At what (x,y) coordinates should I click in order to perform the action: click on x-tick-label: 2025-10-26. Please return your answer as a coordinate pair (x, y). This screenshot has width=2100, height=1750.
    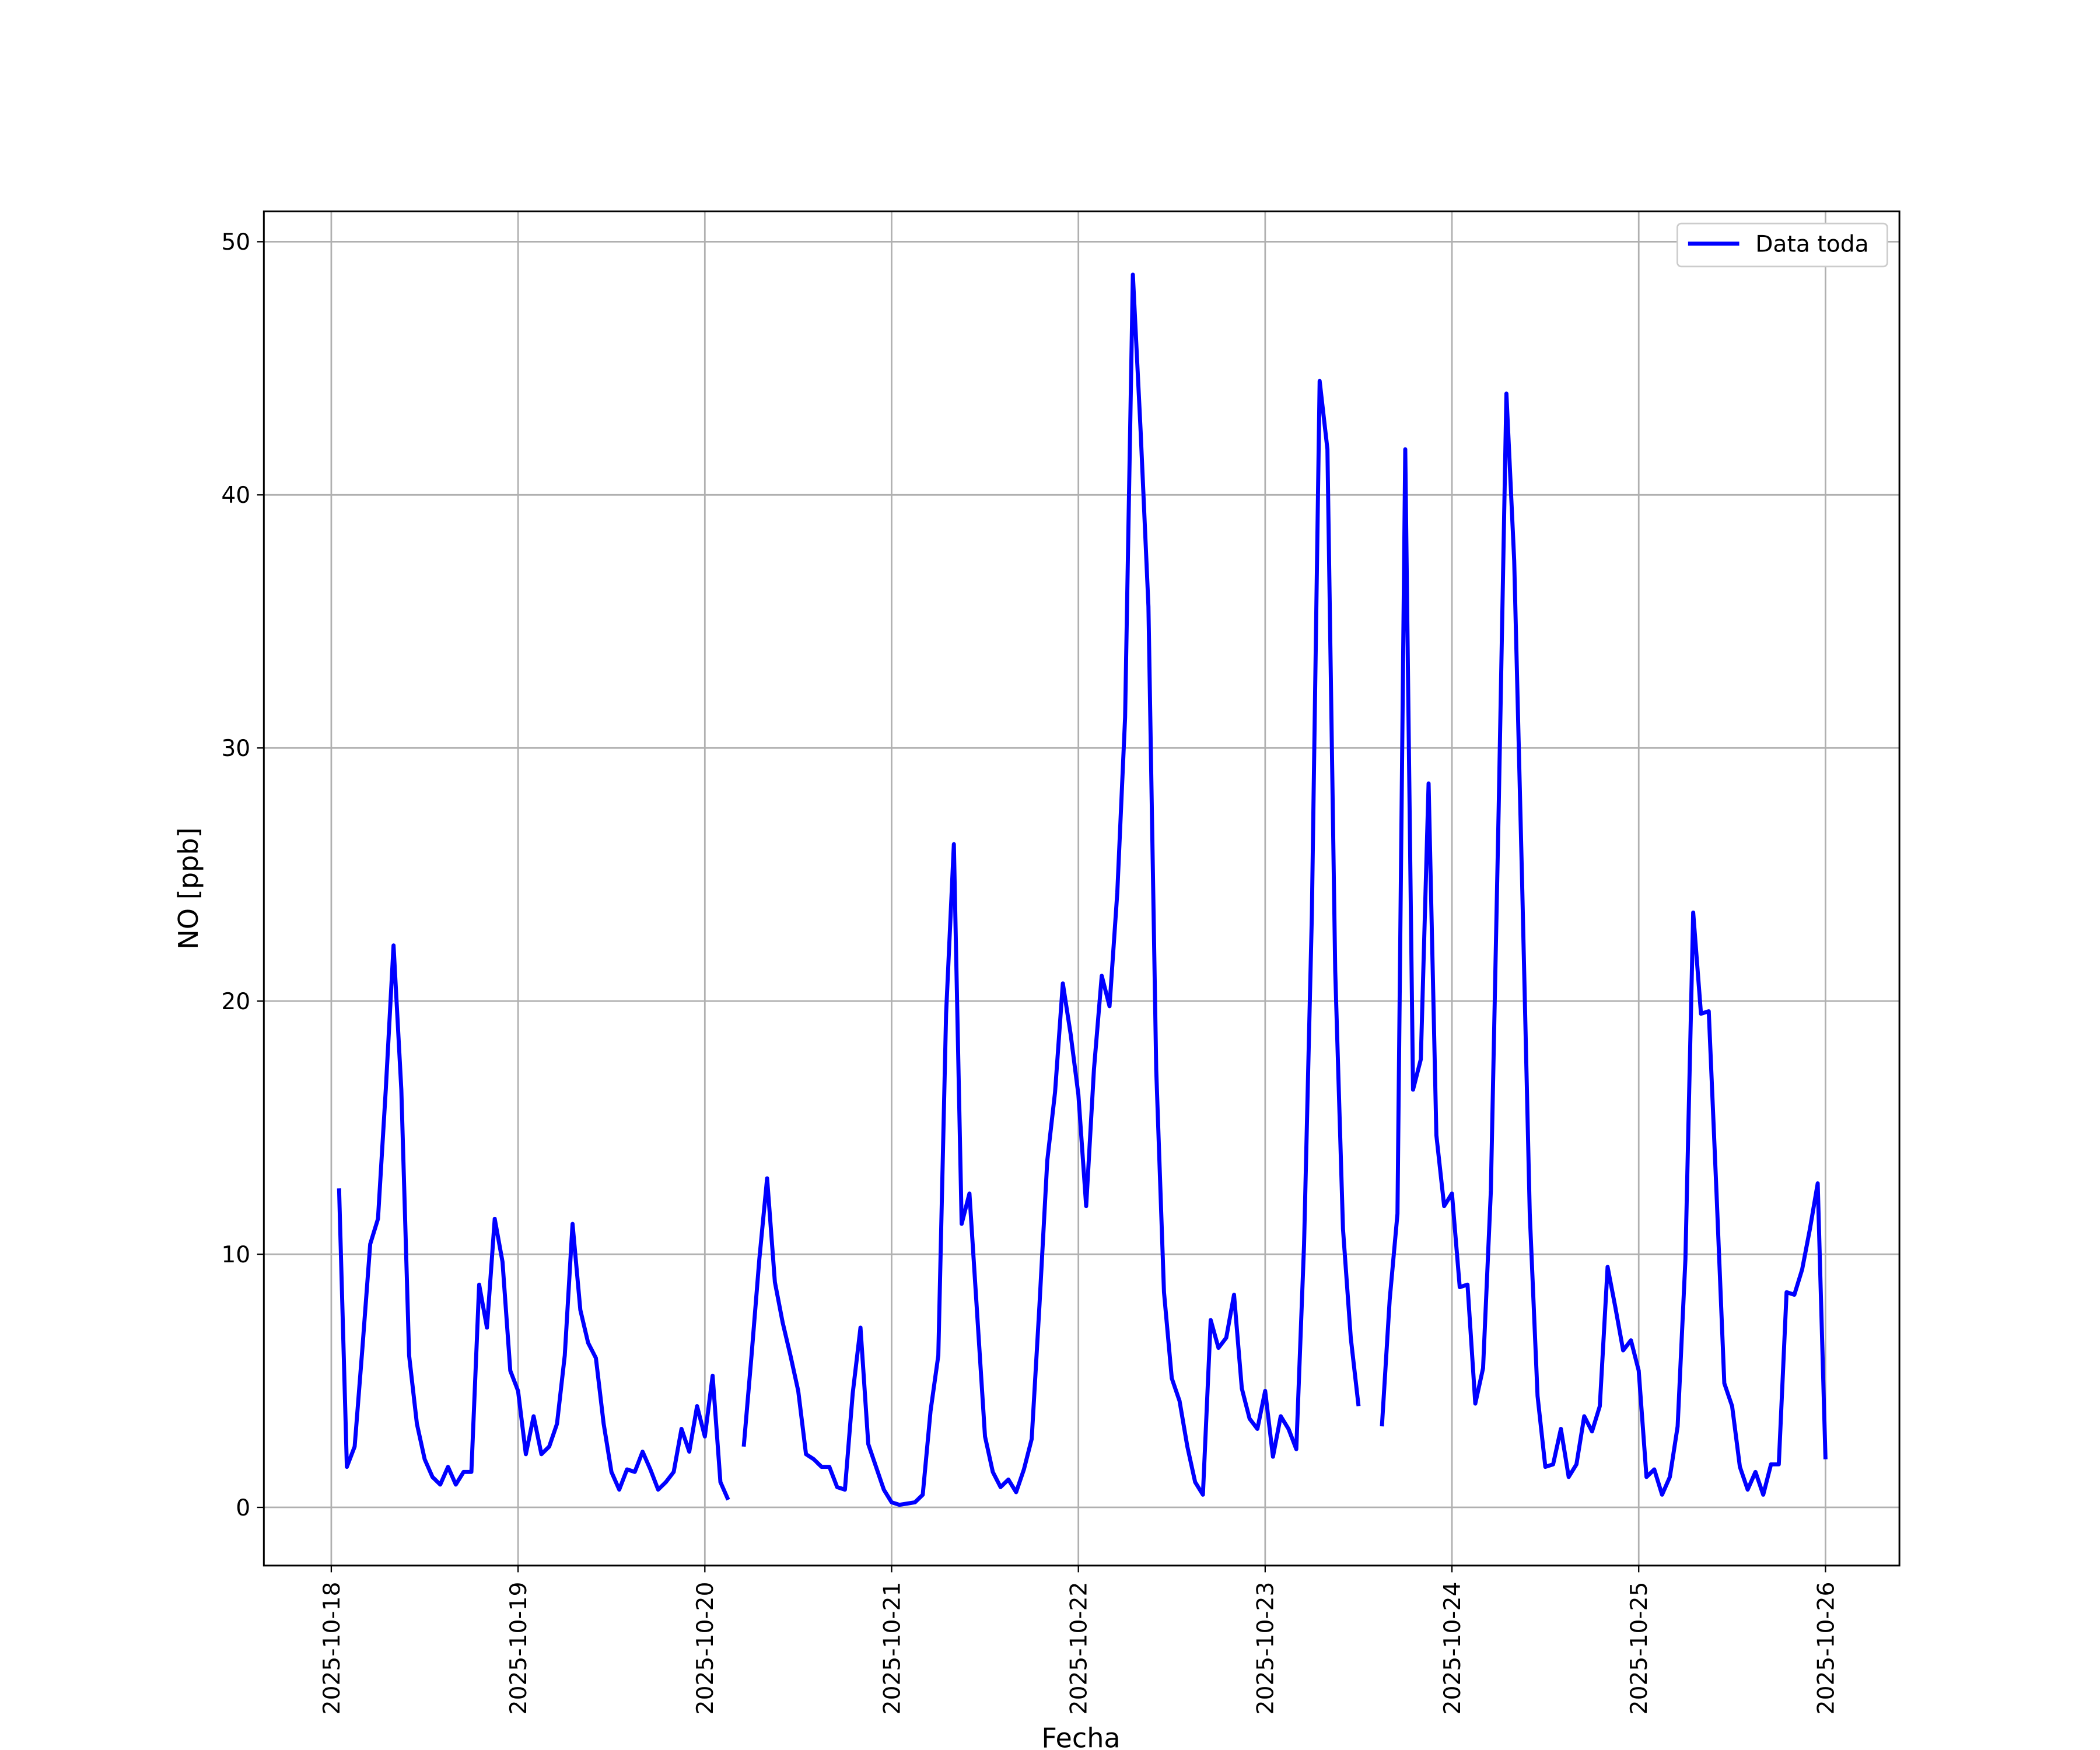
    Looking at the image, I should click on (1826, 1648).